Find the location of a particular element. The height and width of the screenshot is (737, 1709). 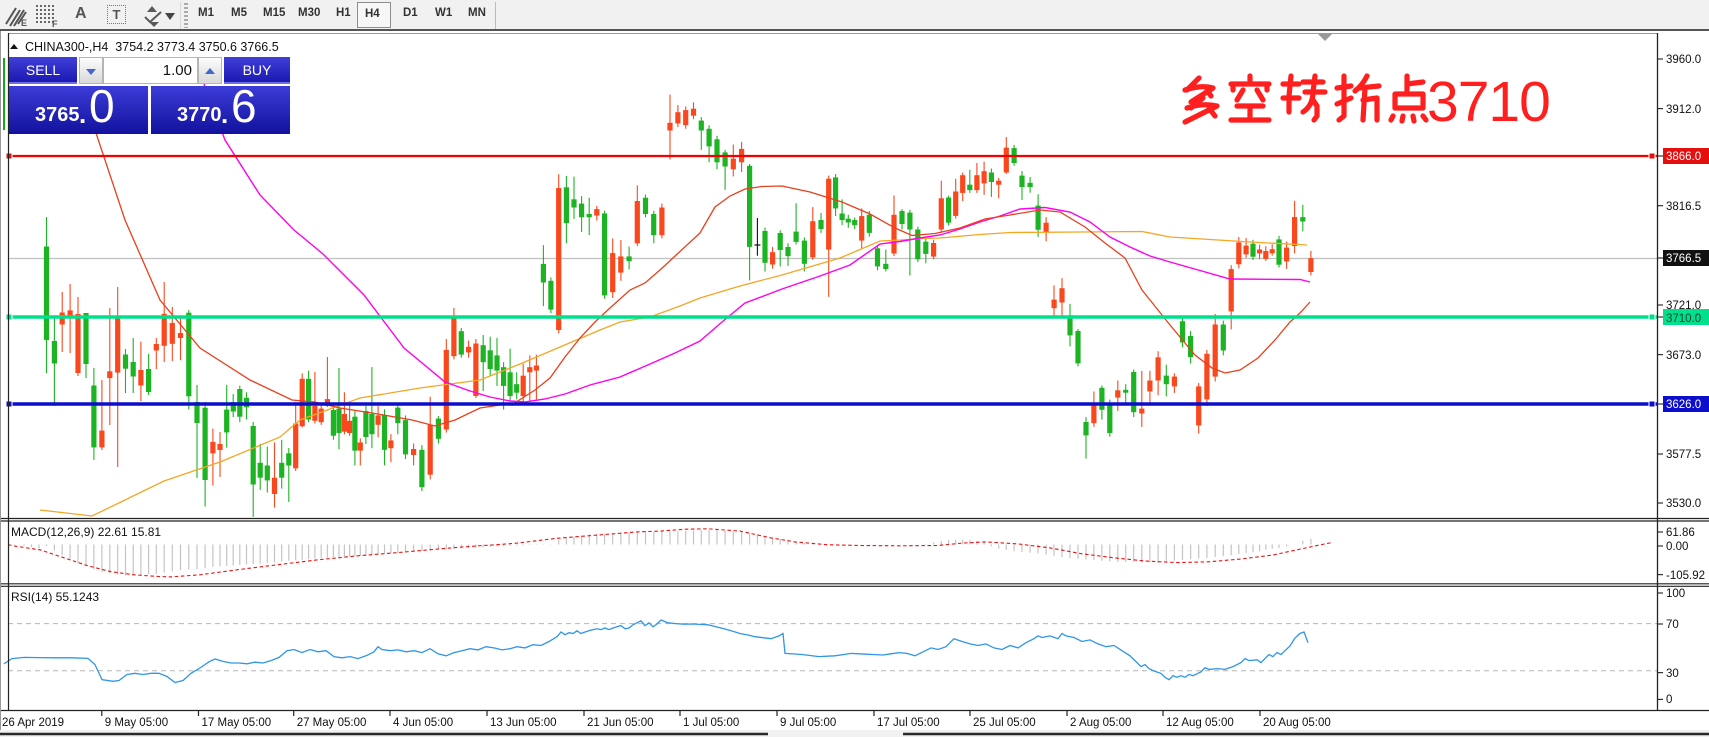

svg-text: 3673.0 is located at coordinates (1683, 356).